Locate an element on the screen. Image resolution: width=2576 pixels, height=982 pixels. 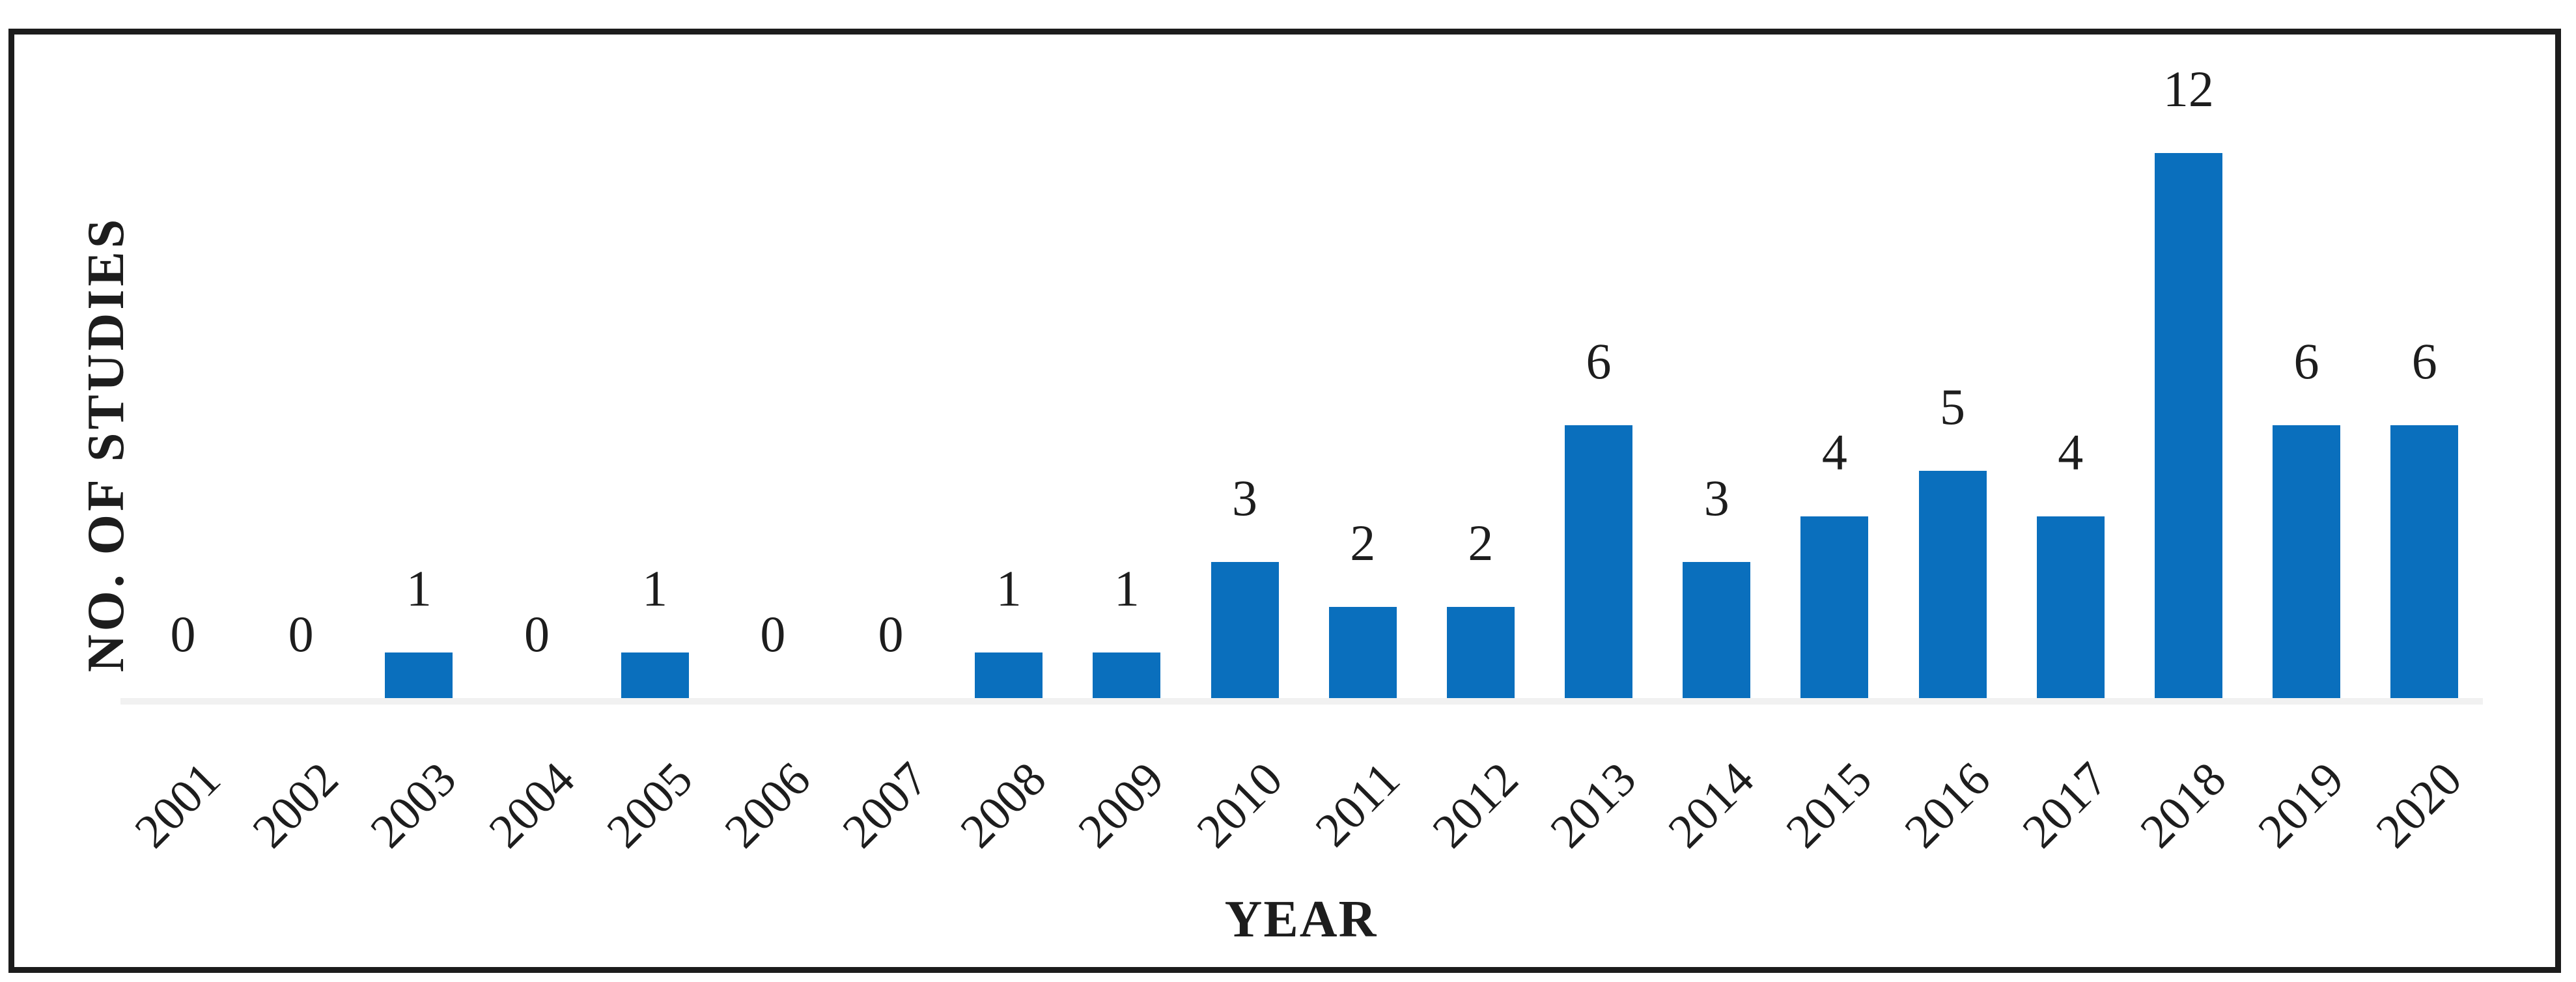
value-label-2019: 6 is located at coordinates (2306, 361).